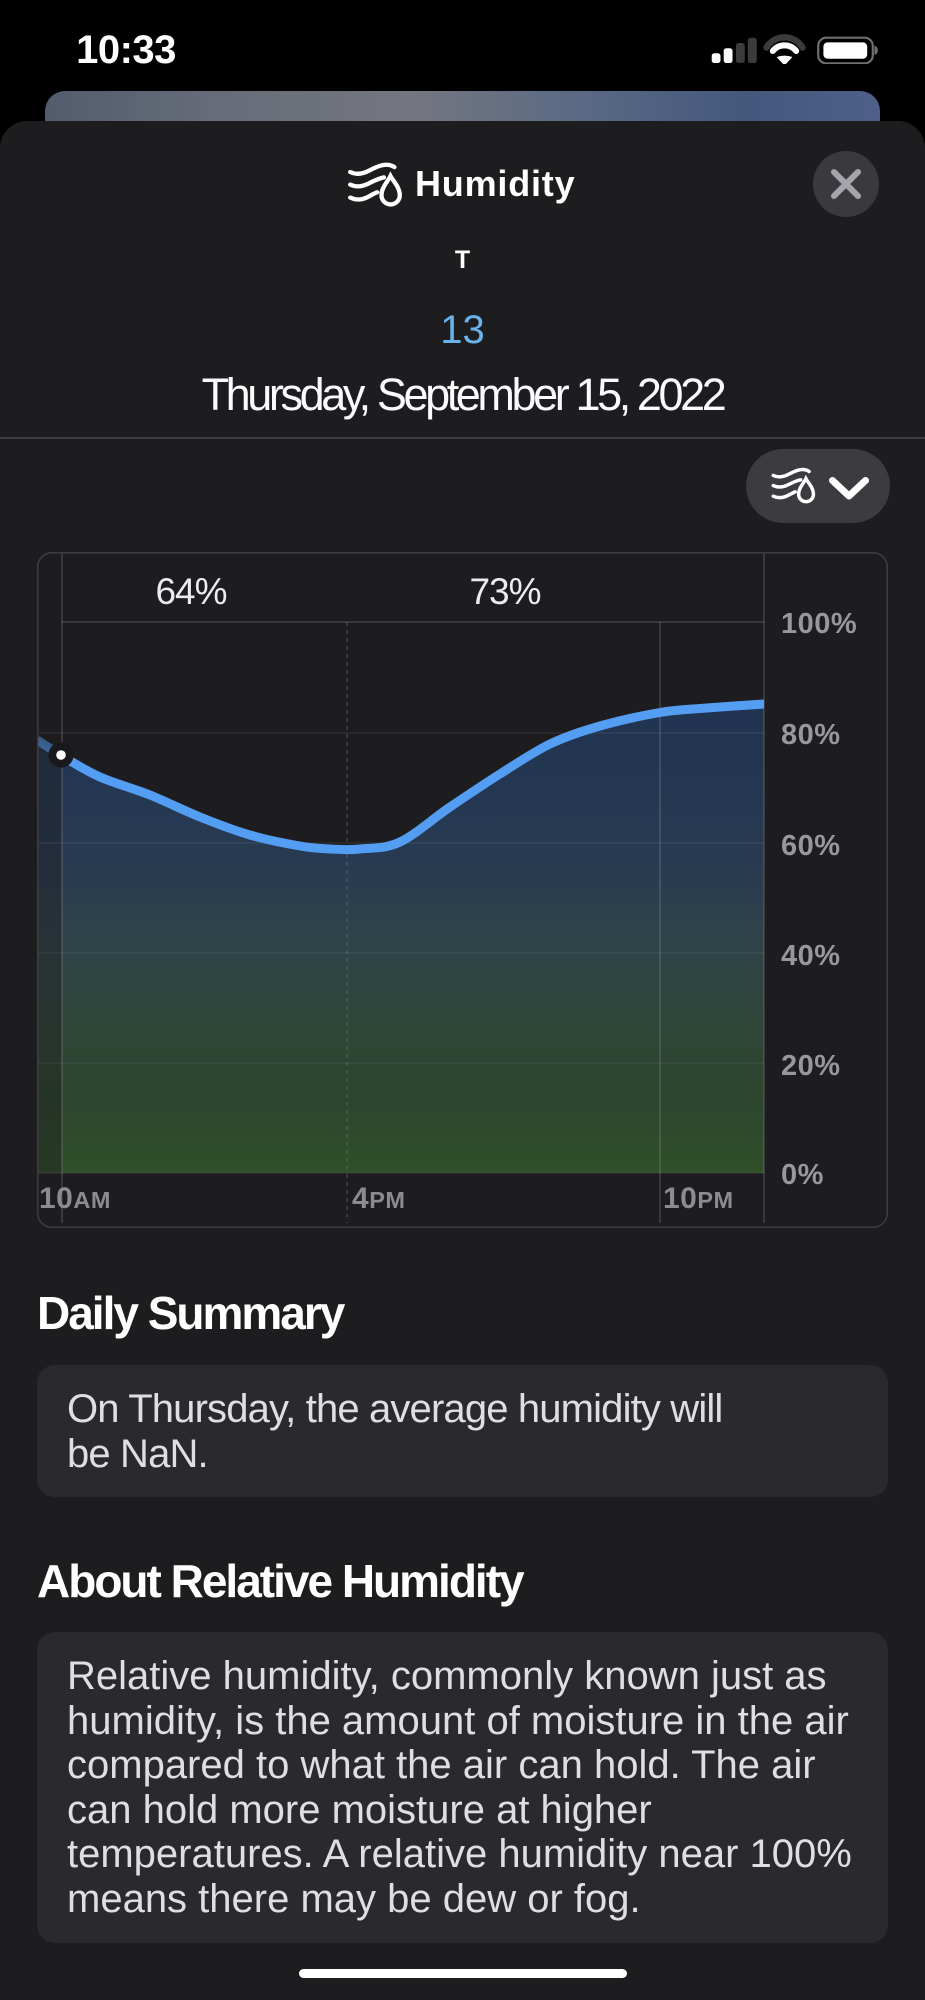 The height and width of the screenshot is (2000, 925). What do you see at coordinates (811, 735) in the screenshot?
I see `svg-text: 80%` at bounding box center [811, 735].